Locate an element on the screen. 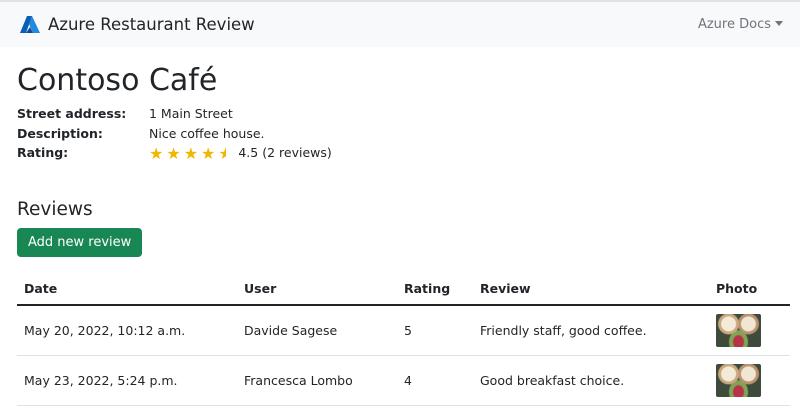  review-rating: 4 is located at coordinates (435, 380).